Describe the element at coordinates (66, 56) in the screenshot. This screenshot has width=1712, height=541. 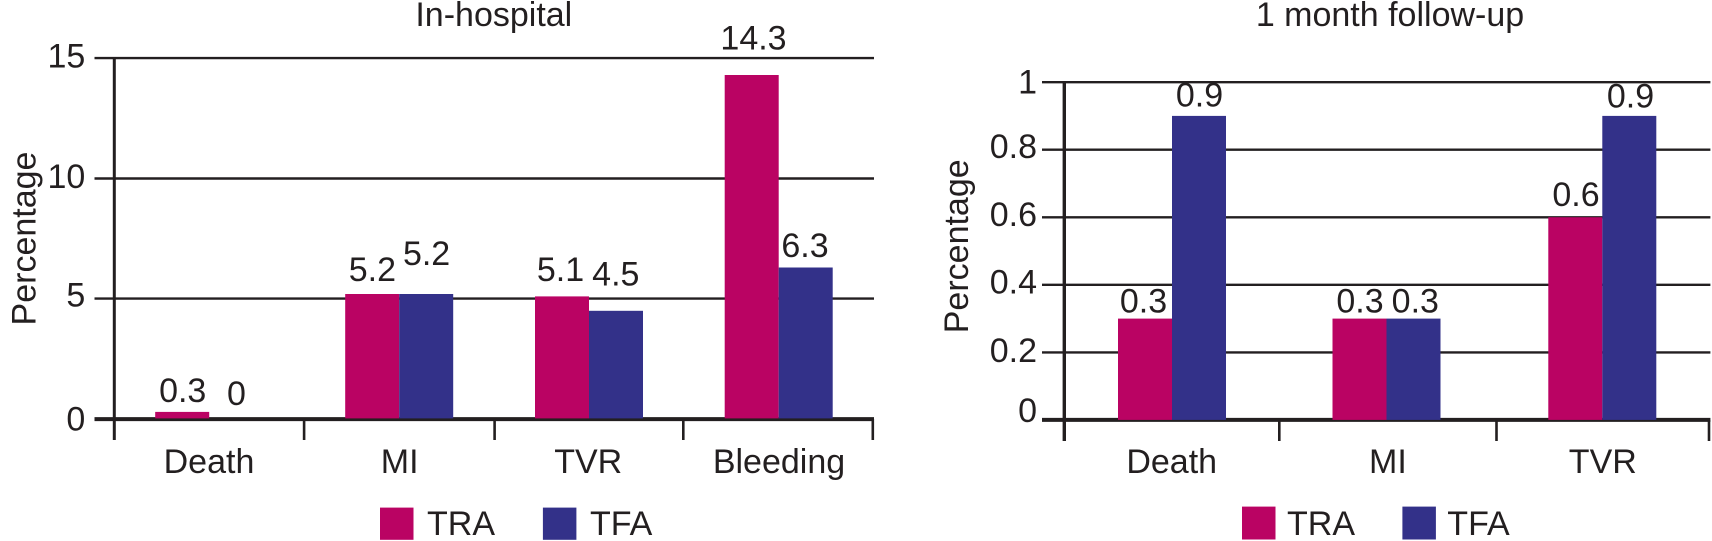
I see `svg-text: 15` at that location.